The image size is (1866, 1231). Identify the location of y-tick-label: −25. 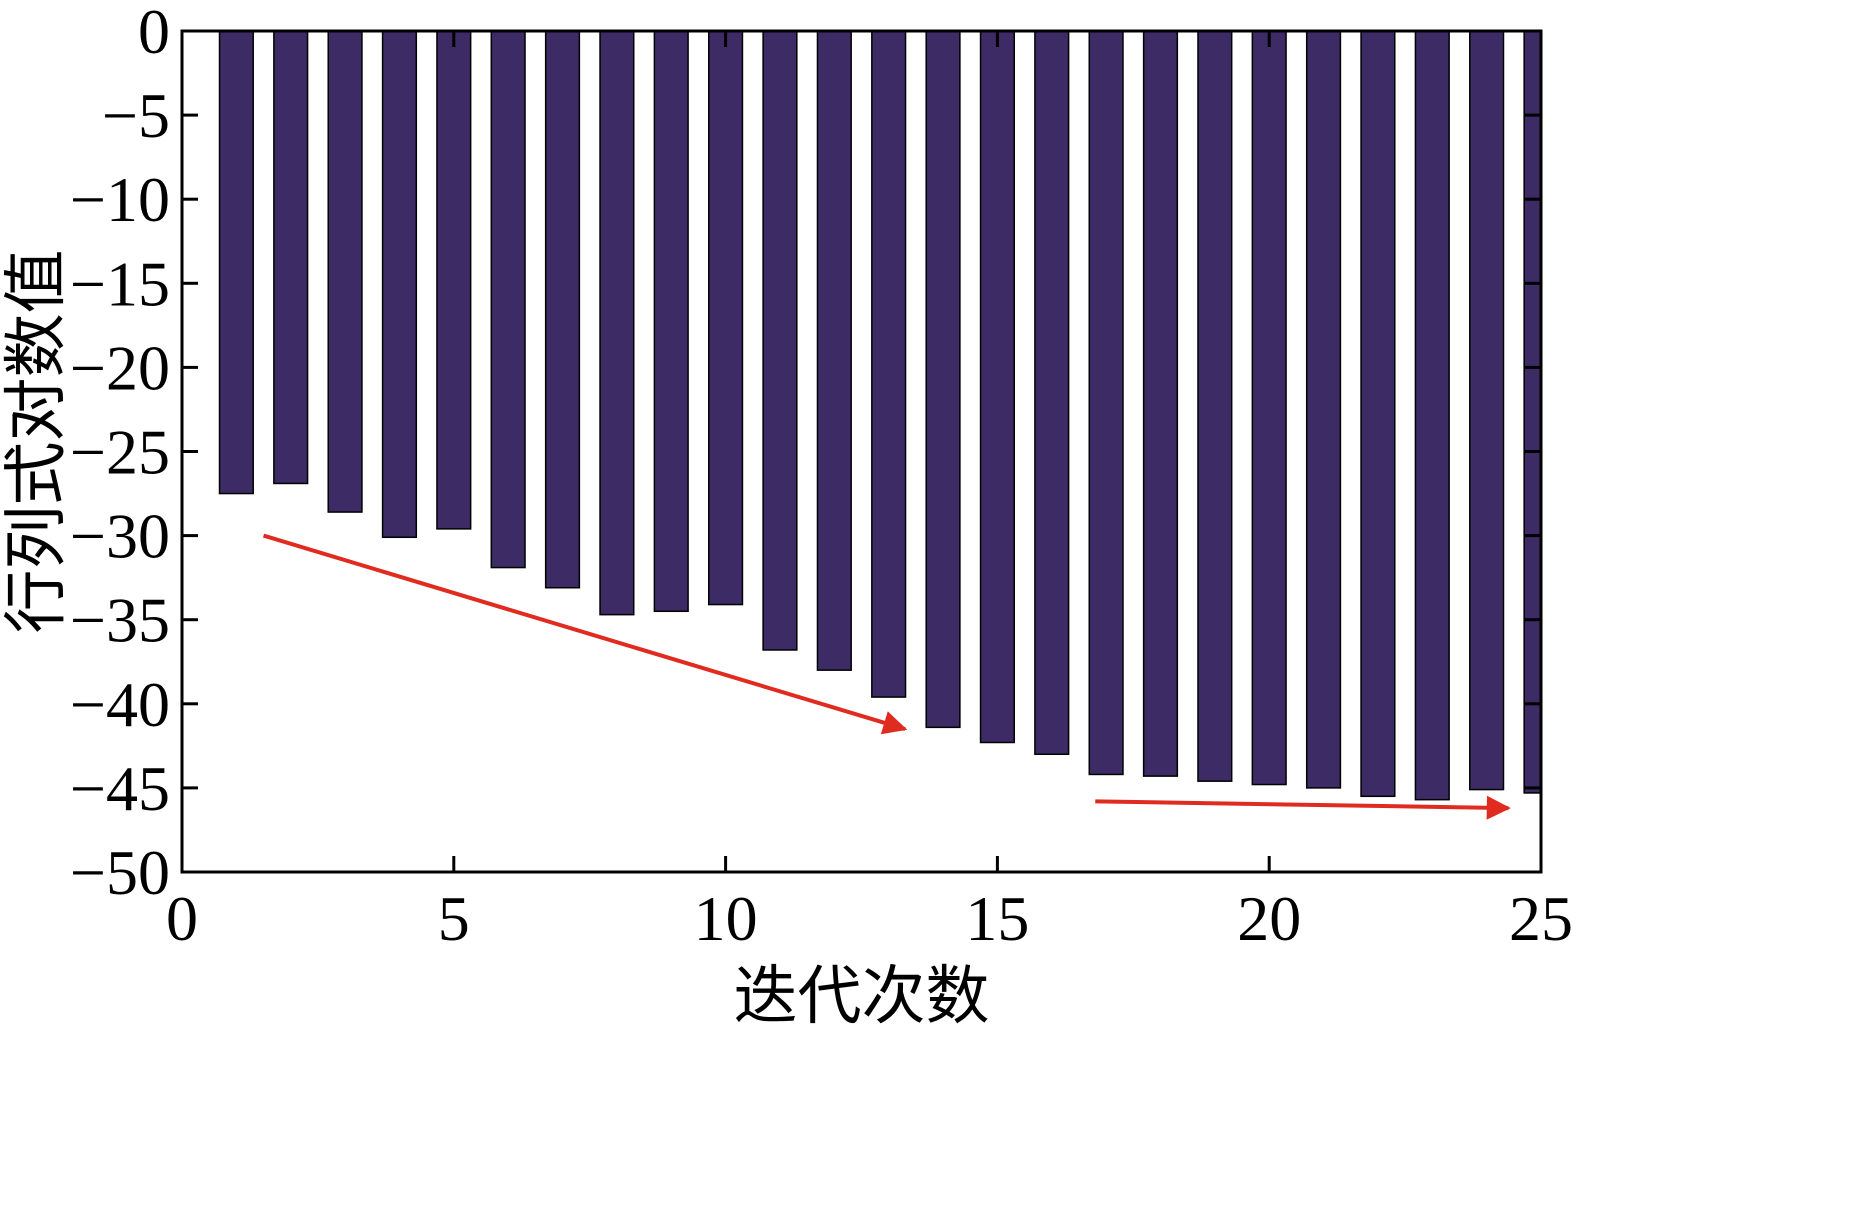
(120, 452).